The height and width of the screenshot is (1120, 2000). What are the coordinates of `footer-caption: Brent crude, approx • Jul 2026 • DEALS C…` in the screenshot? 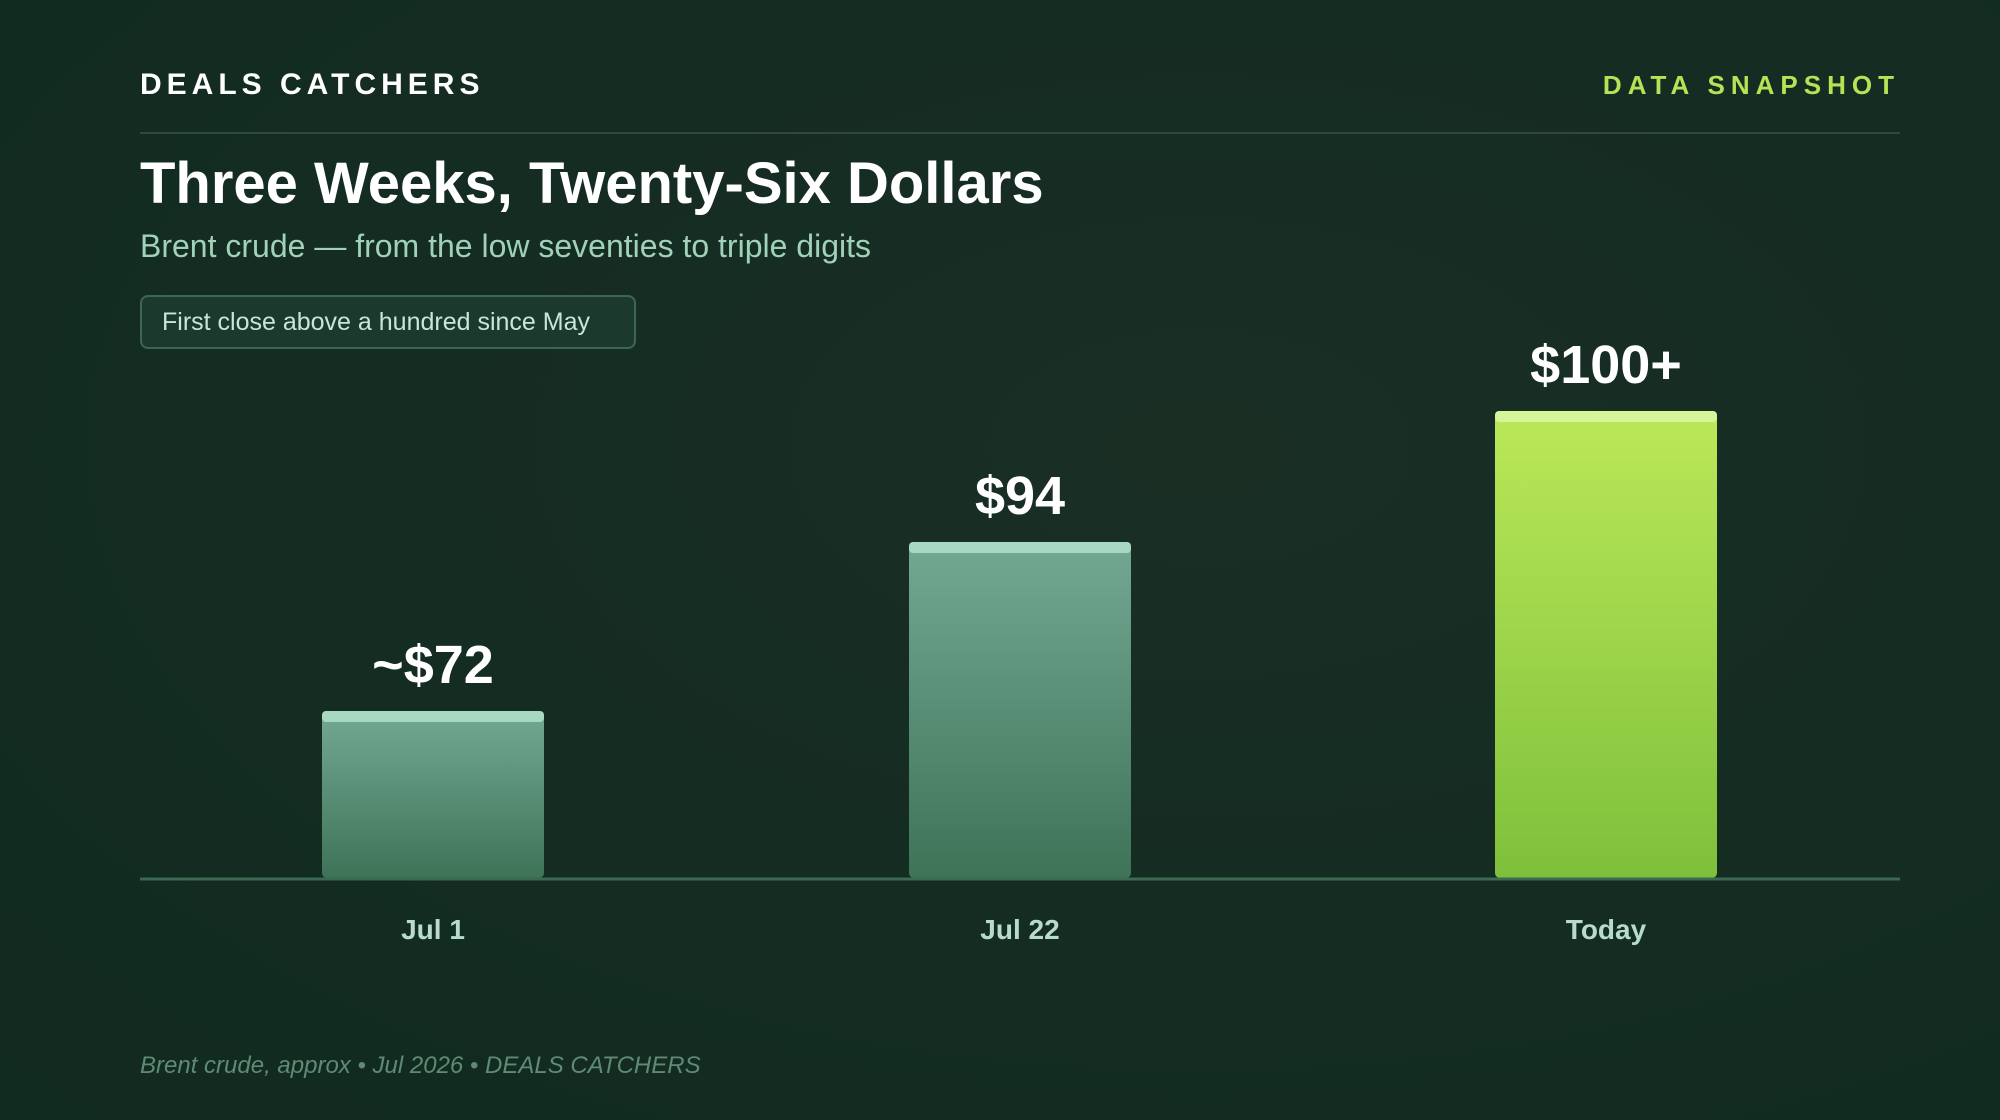 It's located at (420, 1065).